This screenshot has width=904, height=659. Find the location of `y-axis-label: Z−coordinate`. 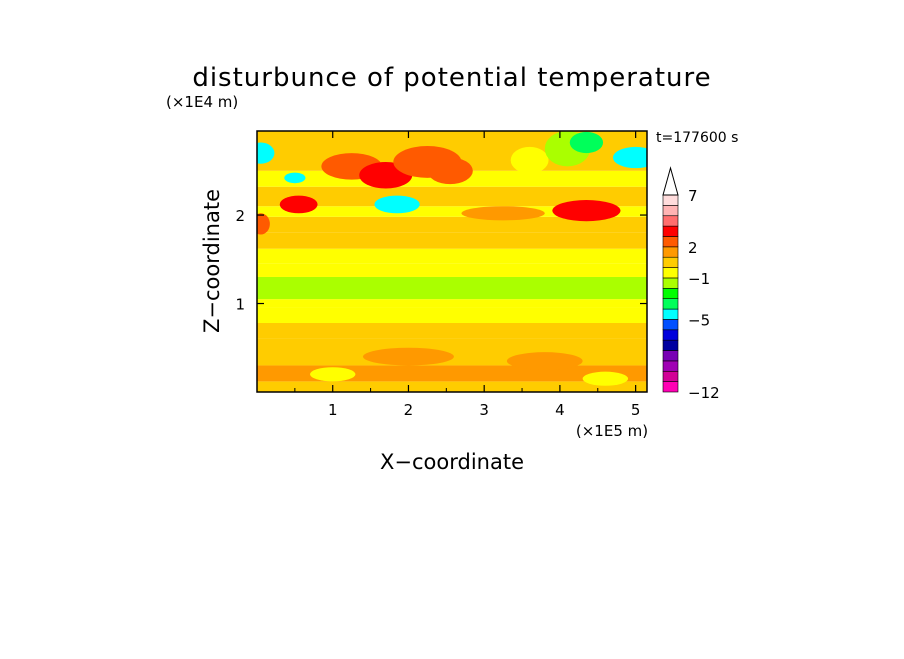

y-axis-label: Z−coordinate is located at coordinates (212, 261).